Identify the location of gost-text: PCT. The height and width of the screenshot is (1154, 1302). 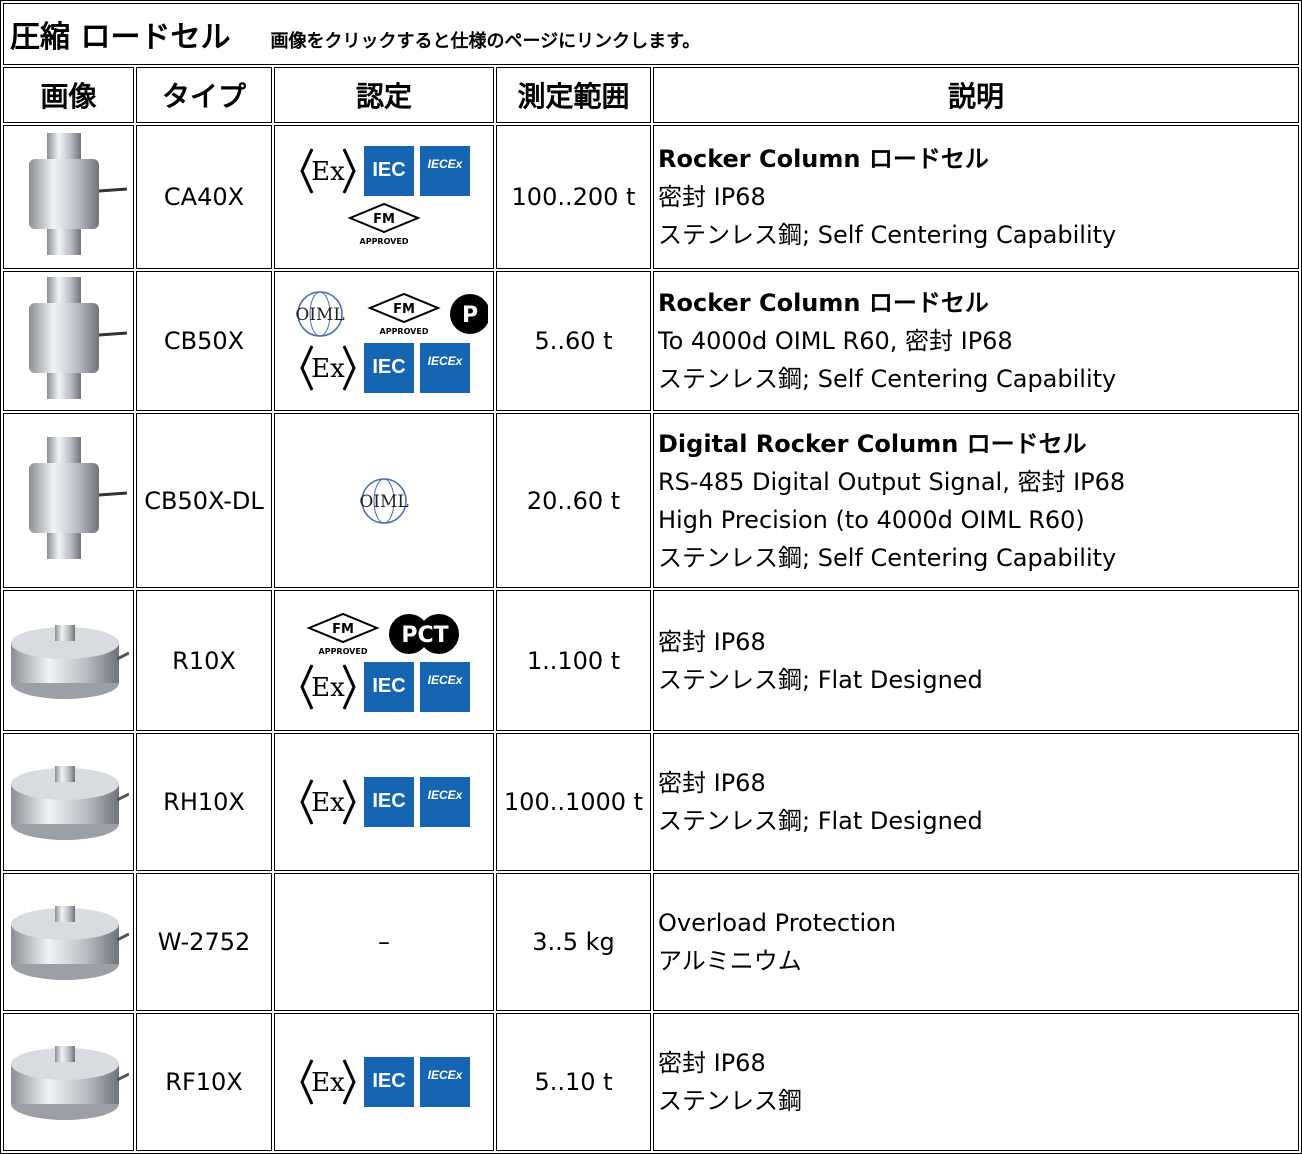
(424, 635).